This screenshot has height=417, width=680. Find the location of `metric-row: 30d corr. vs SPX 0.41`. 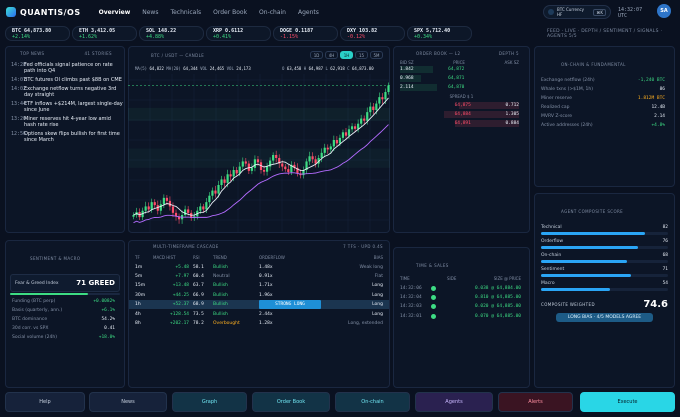

metric-row: 30d corr. vs SPX 0.41 is located at coordinates (65, 328).